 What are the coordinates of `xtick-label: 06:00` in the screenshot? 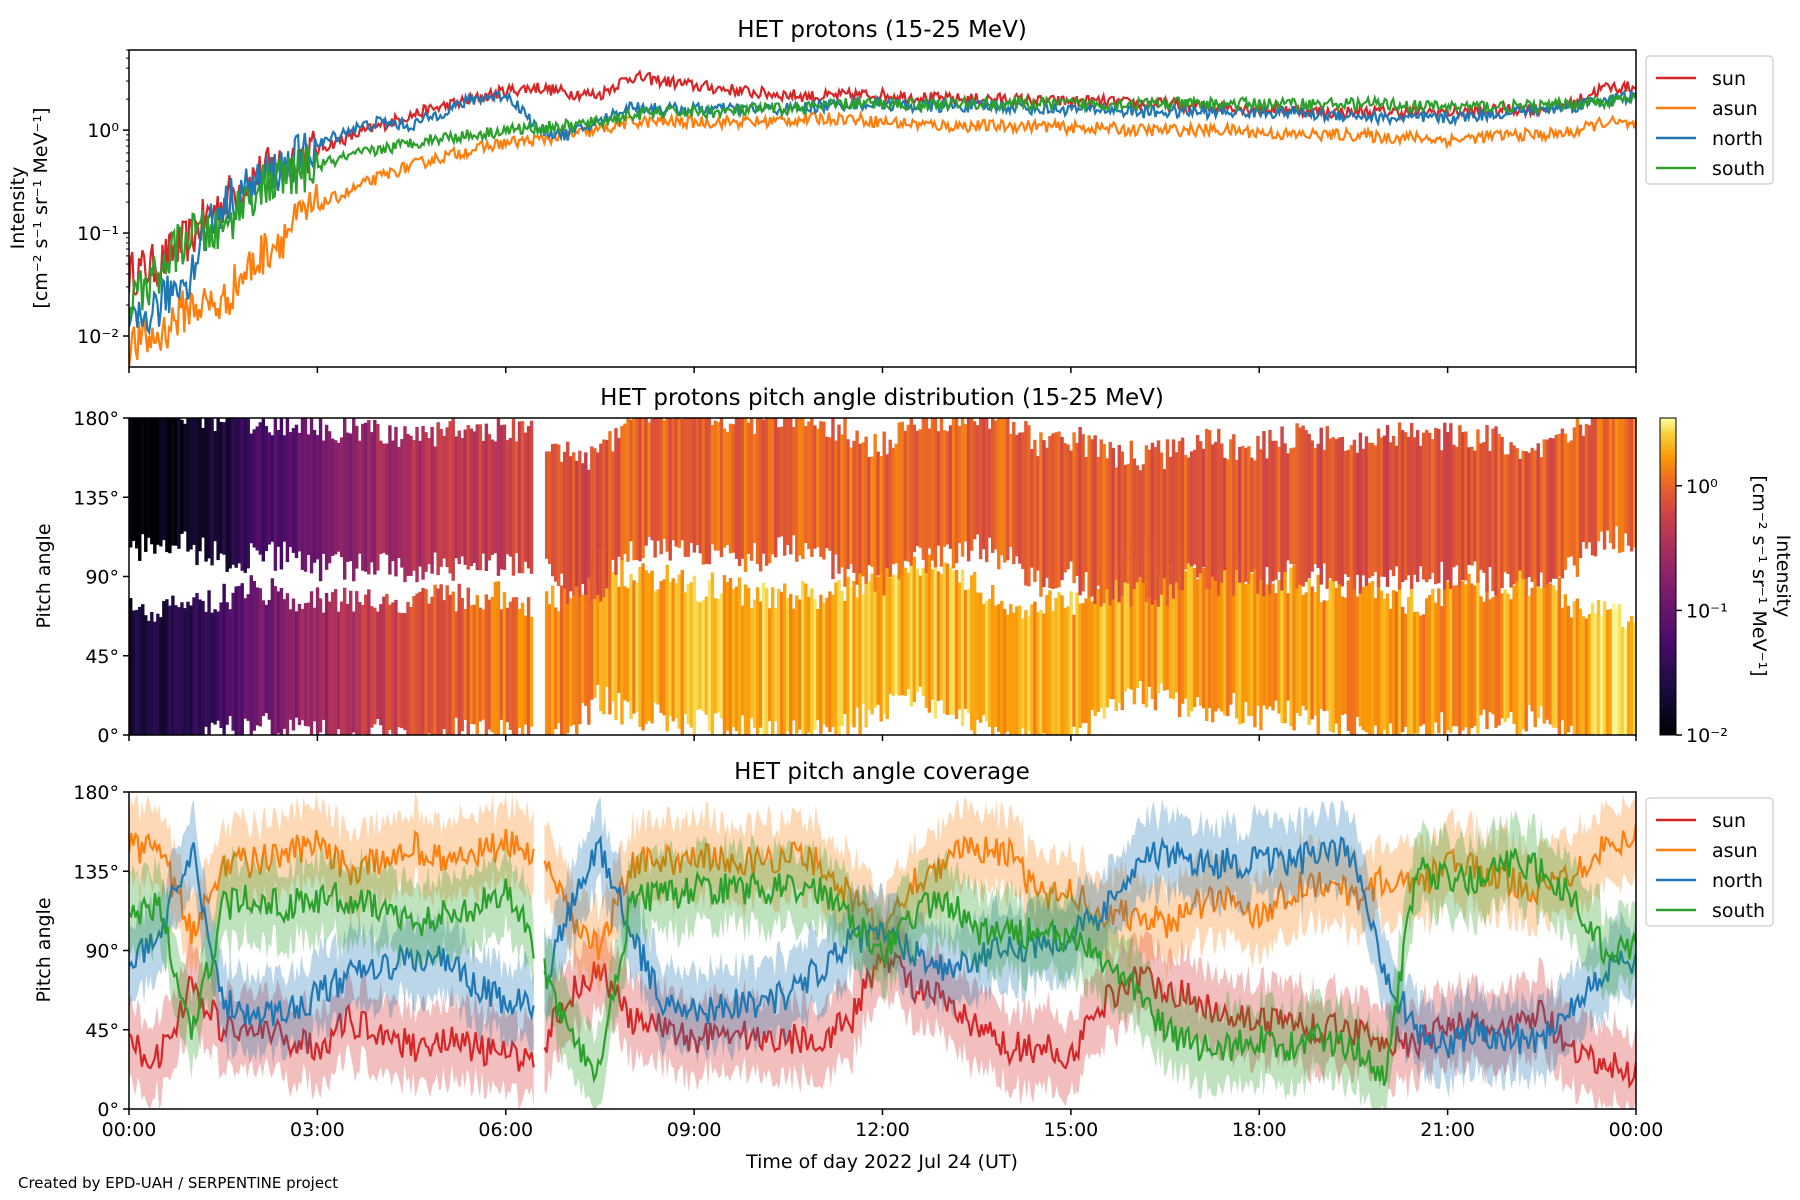 It's located at (505, 1130).